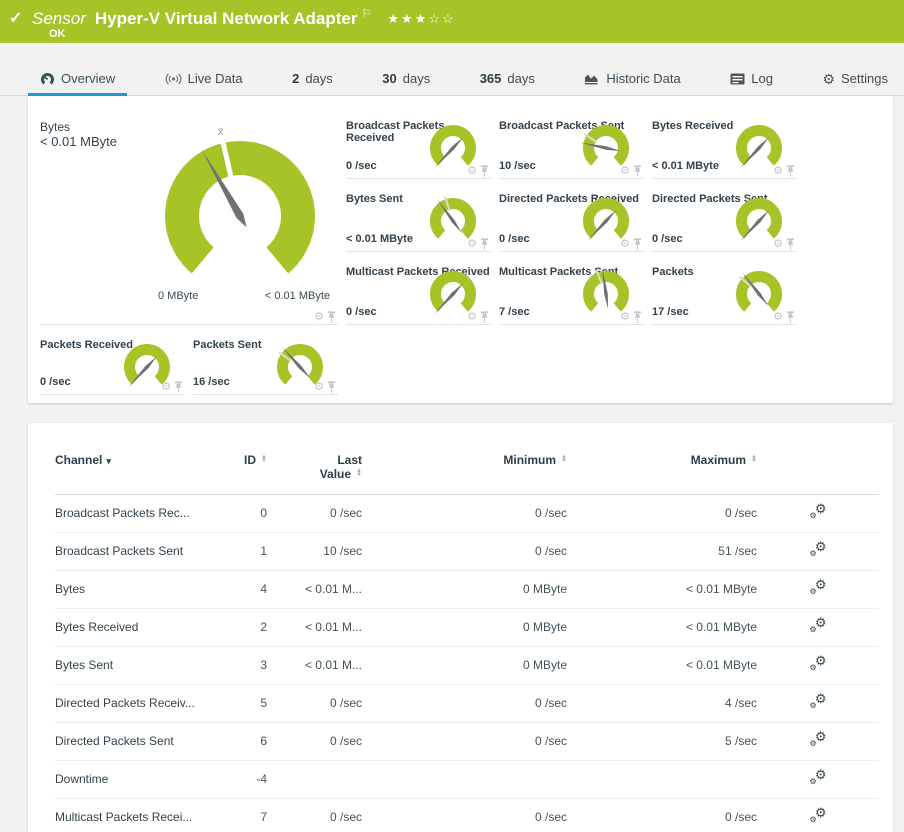 The image size is (904, 832). I want to click on tab-settings: ⚙ Settings, so click(855, 78).